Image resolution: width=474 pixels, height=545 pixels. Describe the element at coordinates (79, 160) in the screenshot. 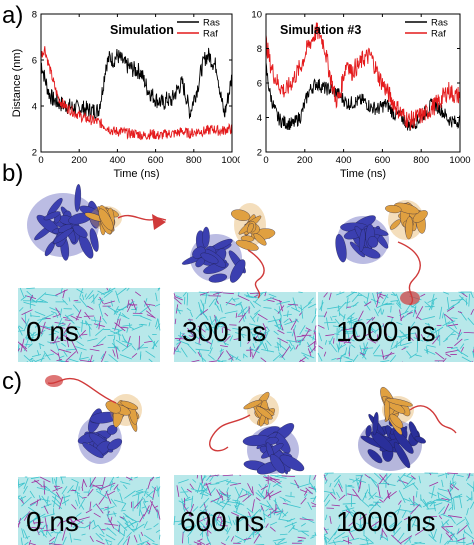

I see `x-tick-label: 200` at that location.